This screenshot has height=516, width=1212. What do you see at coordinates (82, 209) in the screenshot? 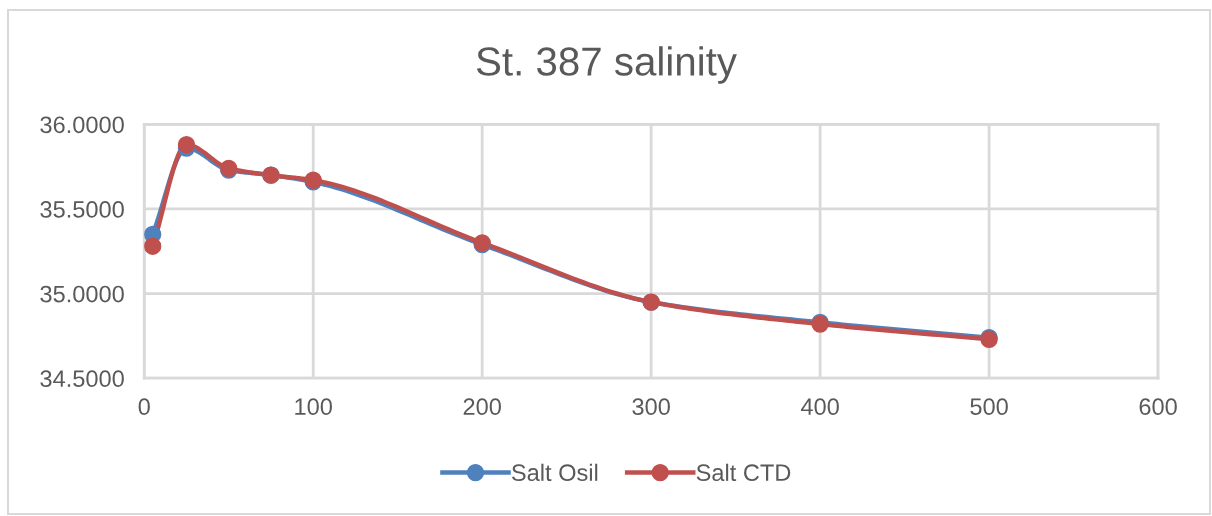
I see `y-tick-label: 35.5000` at bounding box center [82, 209].